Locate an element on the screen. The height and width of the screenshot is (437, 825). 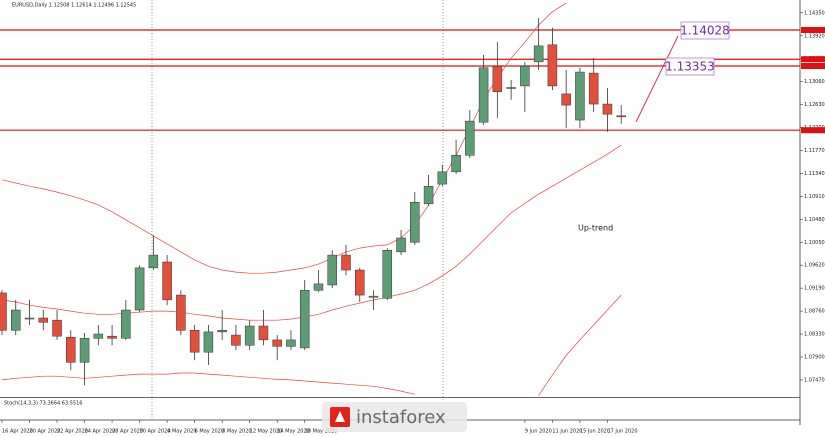
y-tick-label: 1.09620 is located at coordinates (814, 266).